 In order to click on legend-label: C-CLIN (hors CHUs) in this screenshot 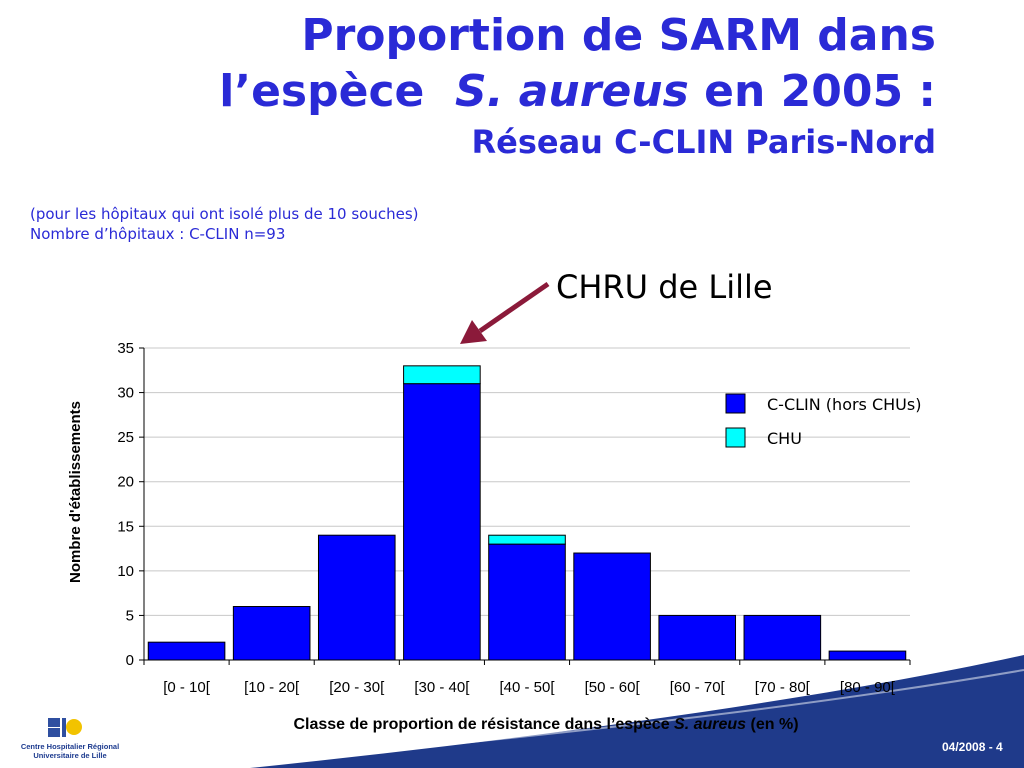, I will do `click(844, 404)`.